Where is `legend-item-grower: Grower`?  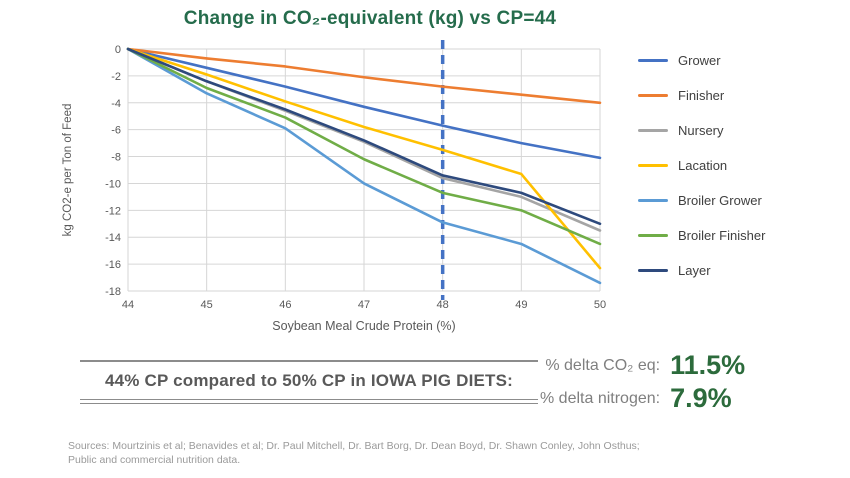
legend-item-grower: Grower is located at coordinates (701, 60).